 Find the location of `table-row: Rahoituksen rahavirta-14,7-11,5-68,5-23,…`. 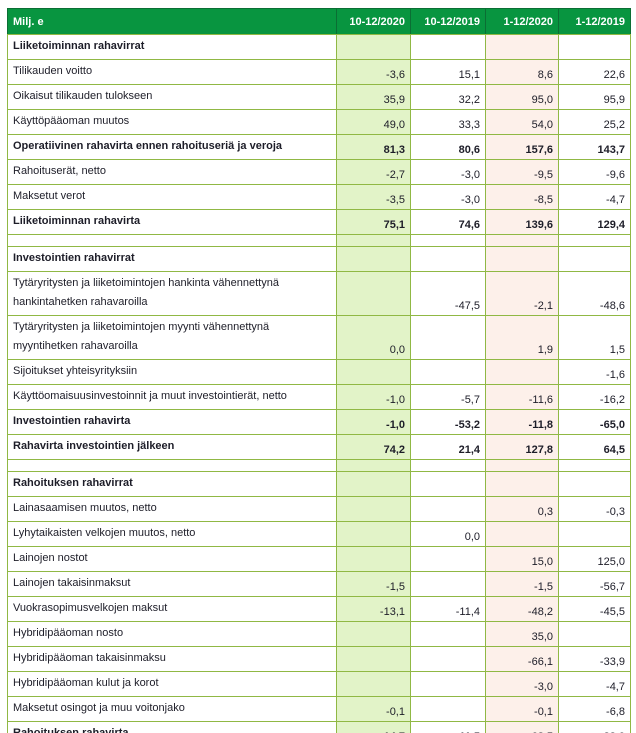

table-row: Rahoituksen rahavirta-14,7-11,5-68,5-23,… is located at coordinates (319, 727).